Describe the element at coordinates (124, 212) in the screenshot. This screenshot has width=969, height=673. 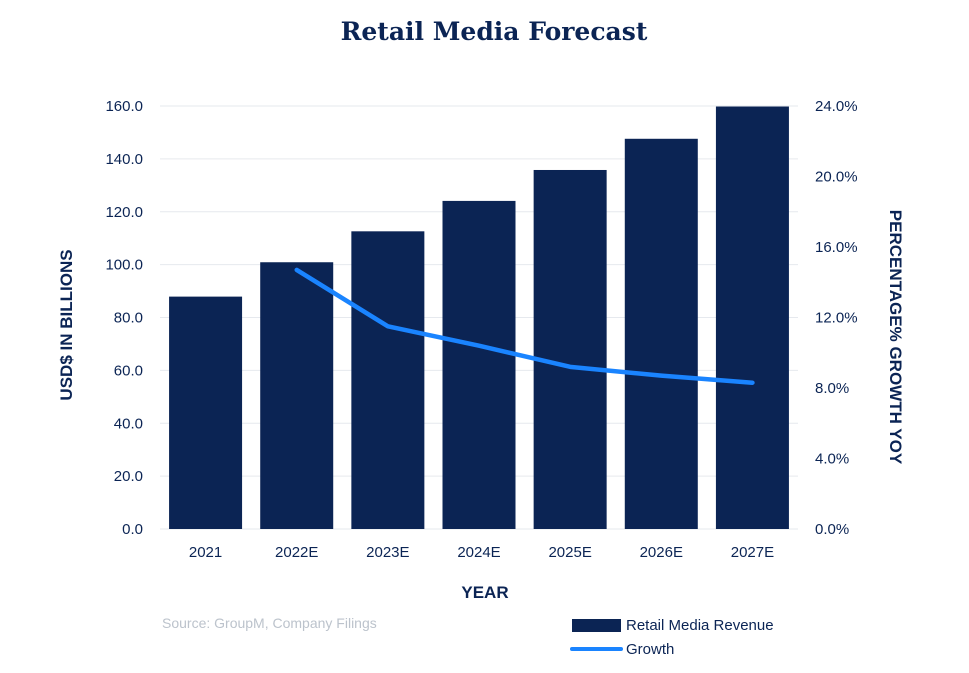
I see `y-tick-label: 120.0` at that location.